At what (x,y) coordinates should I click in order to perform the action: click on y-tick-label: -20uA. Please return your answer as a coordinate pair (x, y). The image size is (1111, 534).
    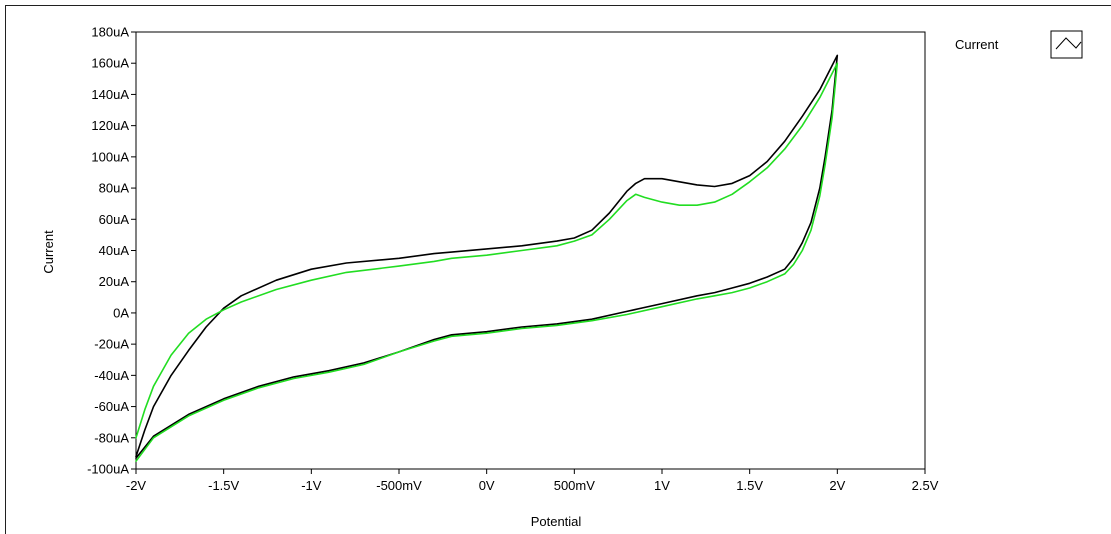
    Looking at the image, I should click on (111, 344).